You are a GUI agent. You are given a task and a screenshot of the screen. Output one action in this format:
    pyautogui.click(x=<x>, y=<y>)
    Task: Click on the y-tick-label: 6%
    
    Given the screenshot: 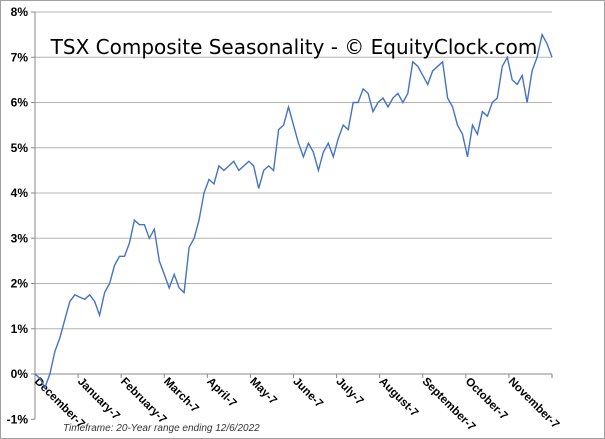 What is the action you would take?
    pyautogui.click(x=20, y=103)
    